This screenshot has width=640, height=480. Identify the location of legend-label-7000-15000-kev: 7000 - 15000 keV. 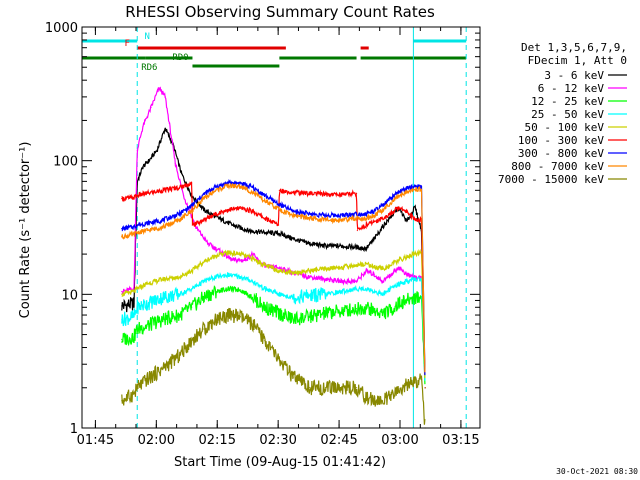
(551, 179).